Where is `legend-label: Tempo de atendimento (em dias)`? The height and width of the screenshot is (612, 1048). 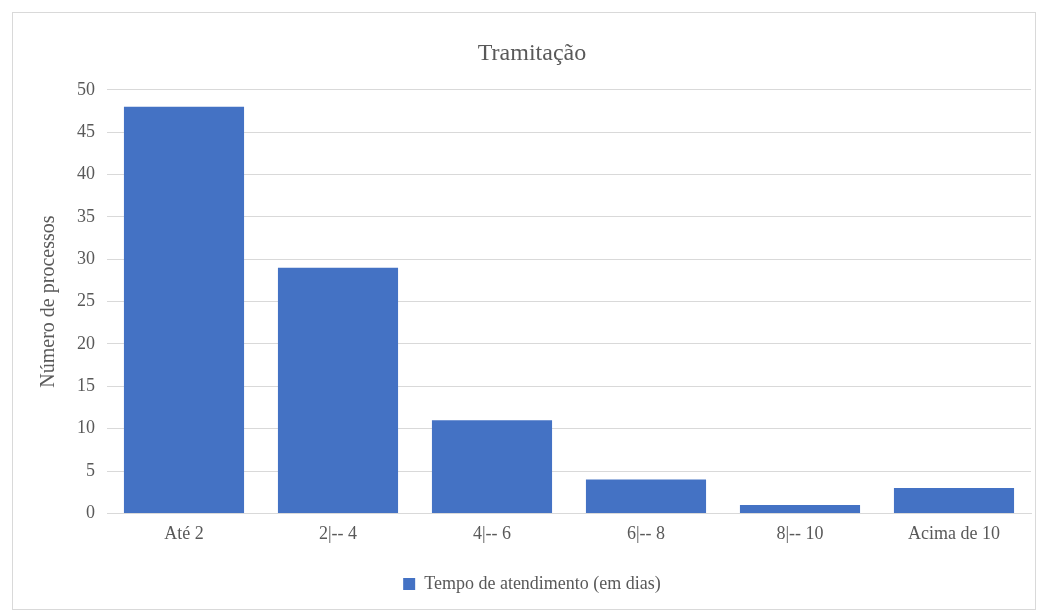 legend-label: Tempo de atendimento (em dias) is located at coordinates (542, 583).